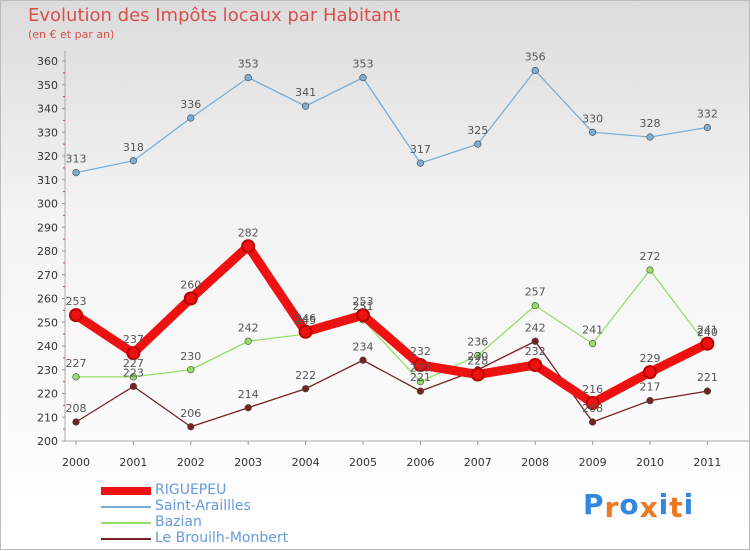 The width and height of the screenshot is (750, 551). Describe the element at coordinates (612, 507) in the screenshot. I see `logo-letter: r` at that location.